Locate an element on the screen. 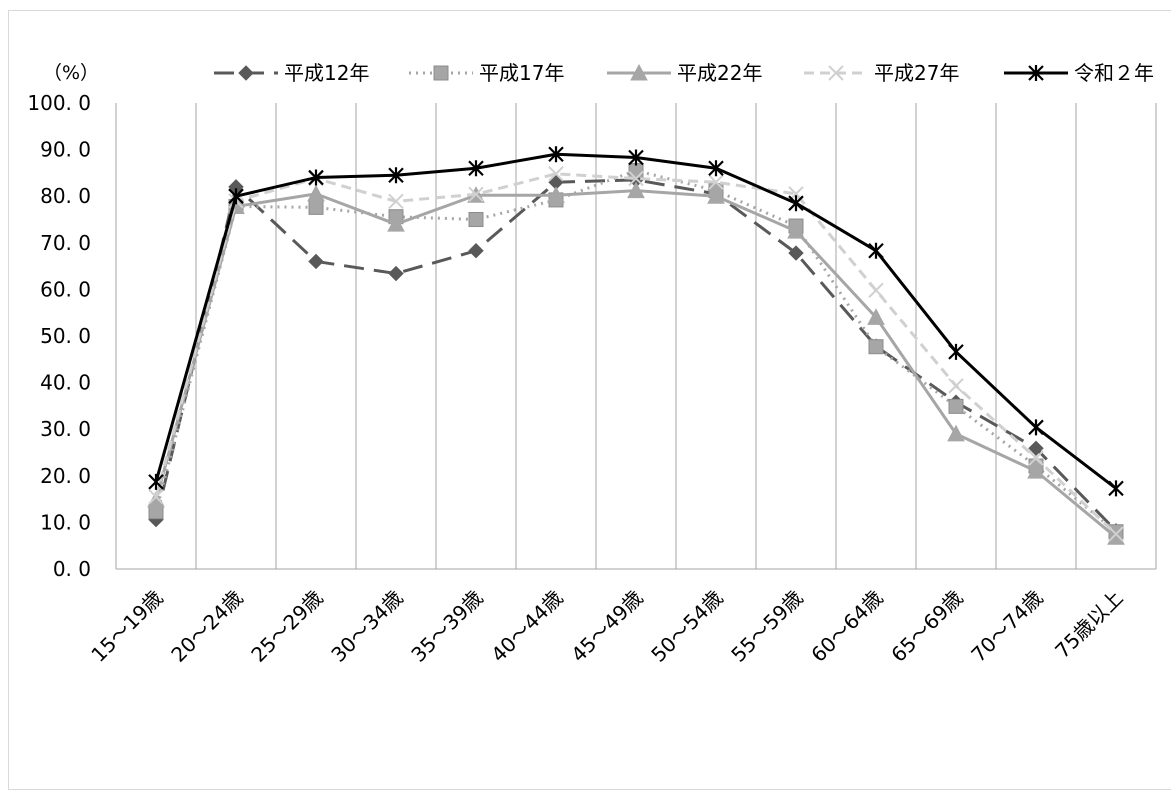 Image resolution: width=1171 pixels, height=791 pixels. y-tick-label: 70. 0 is located at coordinates (65, 243).